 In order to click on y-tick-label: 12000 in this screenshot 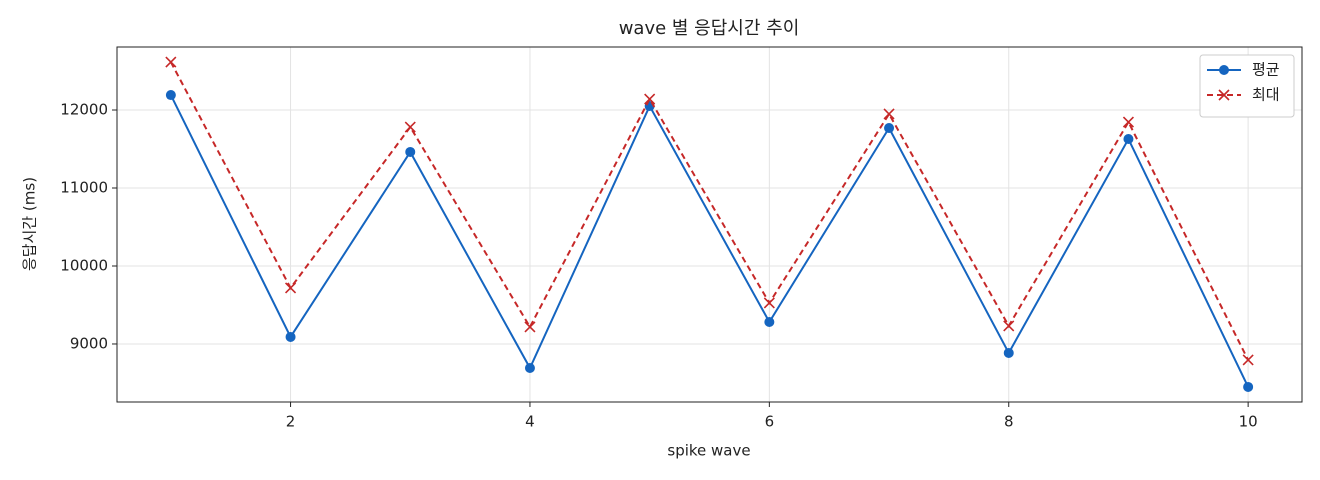, I will do `click(84, 110)`.